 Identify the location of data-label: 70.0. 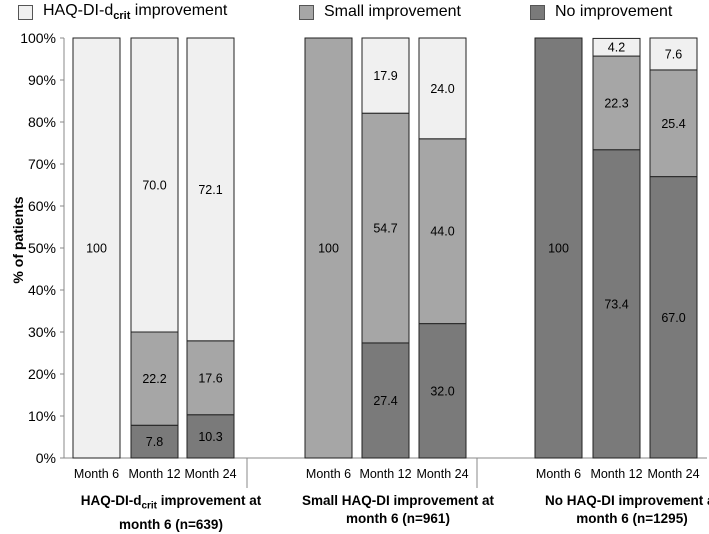
(154, 186).